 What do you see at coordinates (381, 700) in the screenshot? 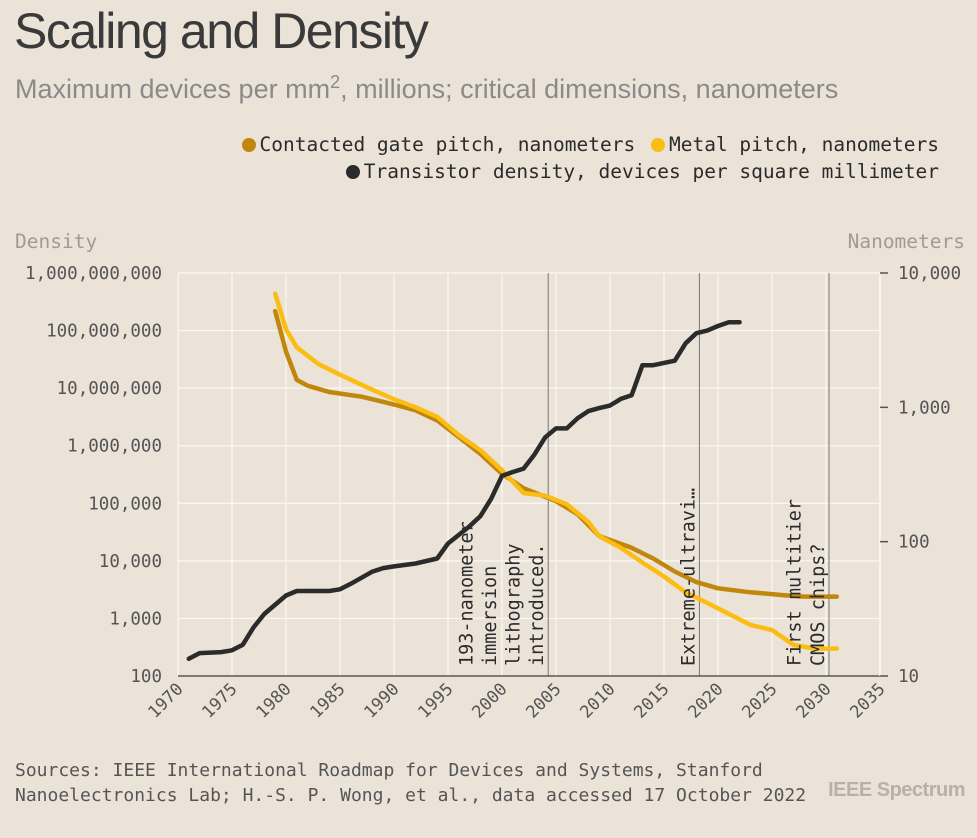
I see `x-tick-label: 1990` at bounding box center [381, 700].